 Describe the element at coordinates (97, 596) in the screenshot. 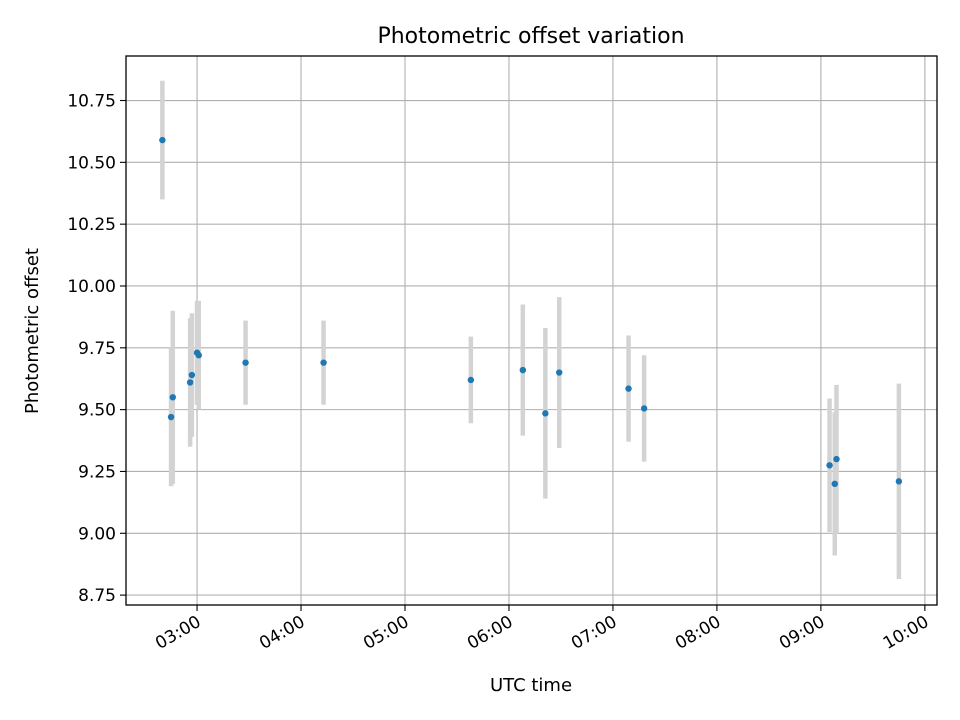

I see `y-tick-label: 8.75` at that location.